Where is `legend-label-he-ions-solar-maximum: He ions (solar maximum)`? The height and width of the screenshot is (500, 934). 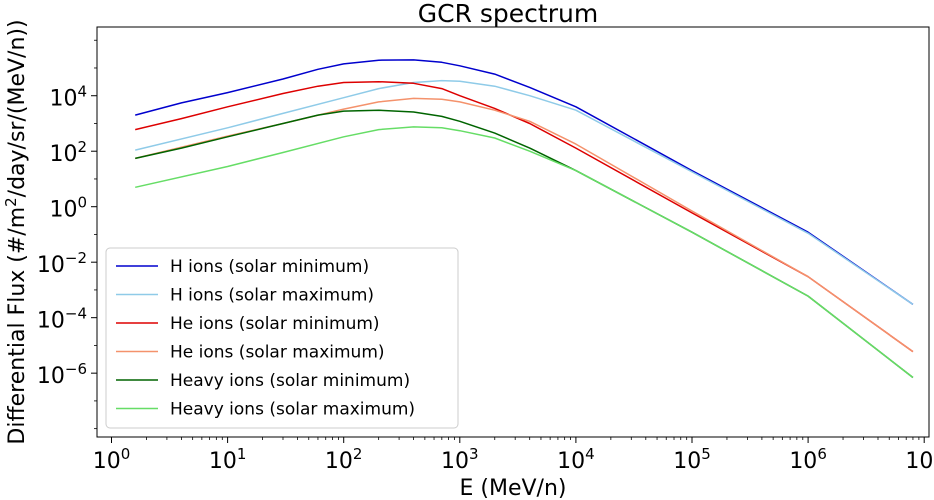 legend-label-he-ions-solar-maximum: He ions (solar maximum) is located at coordinates (277, 353).